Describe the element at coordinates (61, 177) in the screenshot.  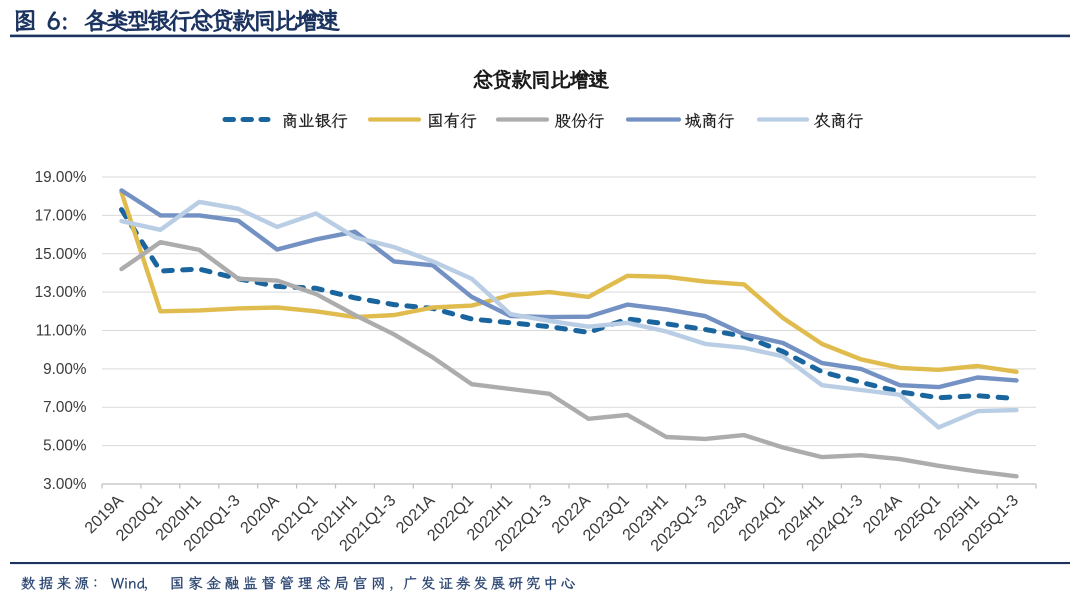
I see `svg-text: 19.00%` at that location.